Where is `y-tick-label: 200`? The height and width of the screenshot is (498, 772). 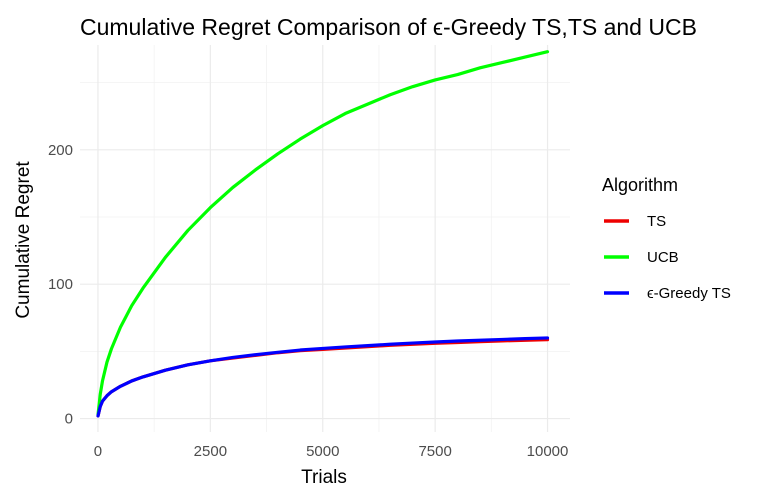
y-tick-label: 200 is located at coordinates (60, 150).